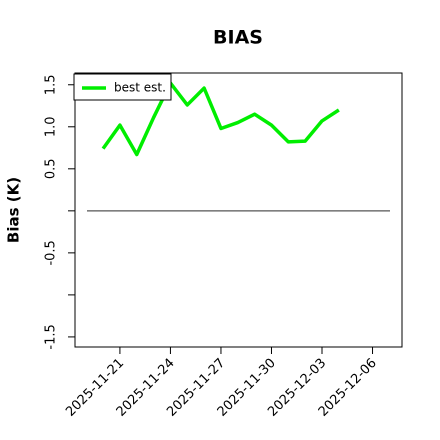  I want to click on chart-title: BIAS, so click(238, 38).